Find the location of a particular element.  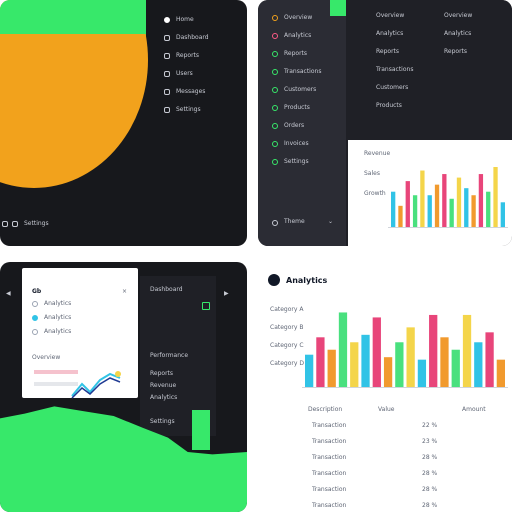

menu-item: Customers is located at coordinates (406, 93).